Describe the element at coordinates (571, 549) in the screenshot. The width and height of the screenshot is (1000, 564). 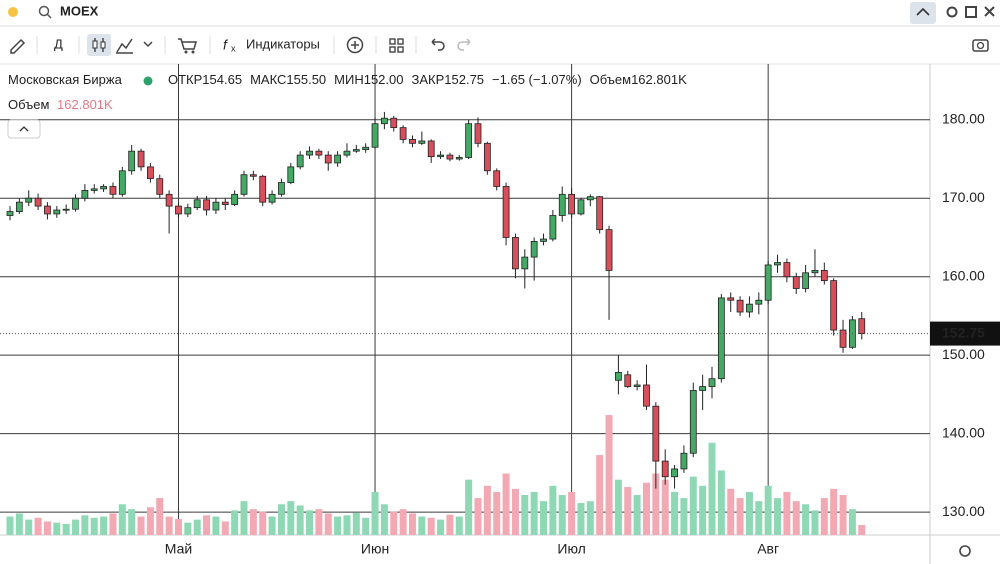
I see `x-tick-label: Июл` at that location.